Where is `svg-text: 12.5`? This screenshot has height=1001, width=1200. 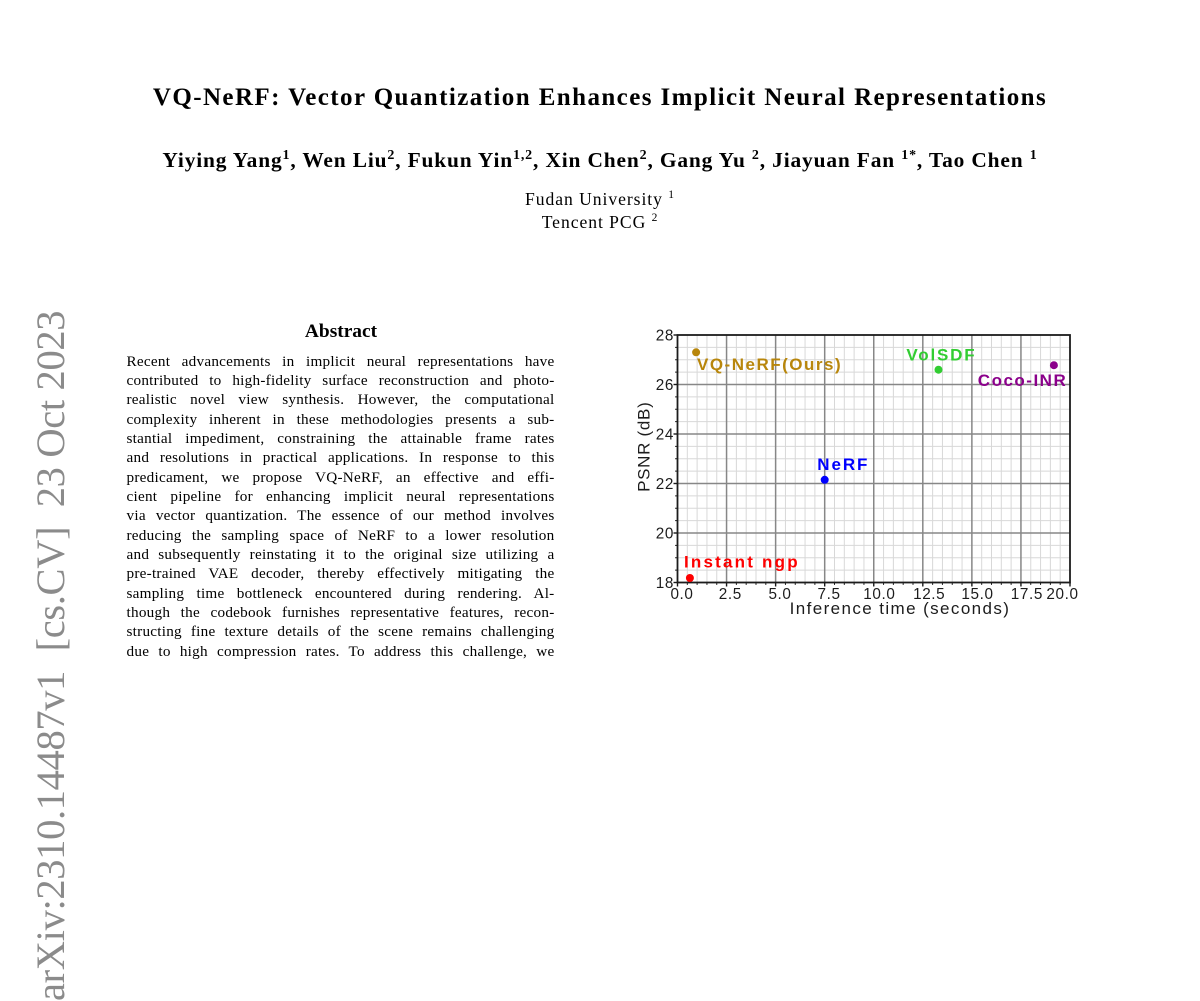
svg-text: 12.5 is located at coordinates (929, 594).